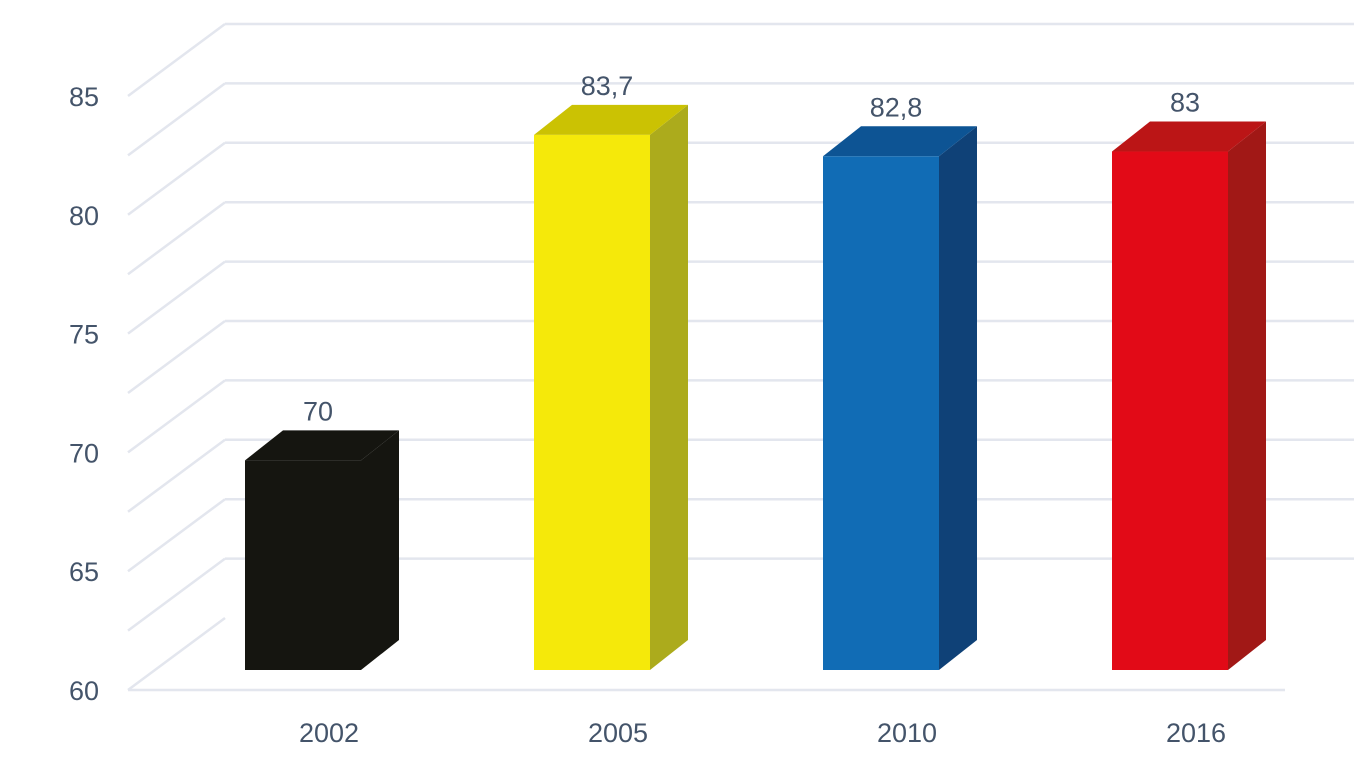 The image size is (1354, 771). What do you see at coordinates (84, 453) in the screenshot?
I see `y-tick-label-70: 70` at bounding box center [84, 453].